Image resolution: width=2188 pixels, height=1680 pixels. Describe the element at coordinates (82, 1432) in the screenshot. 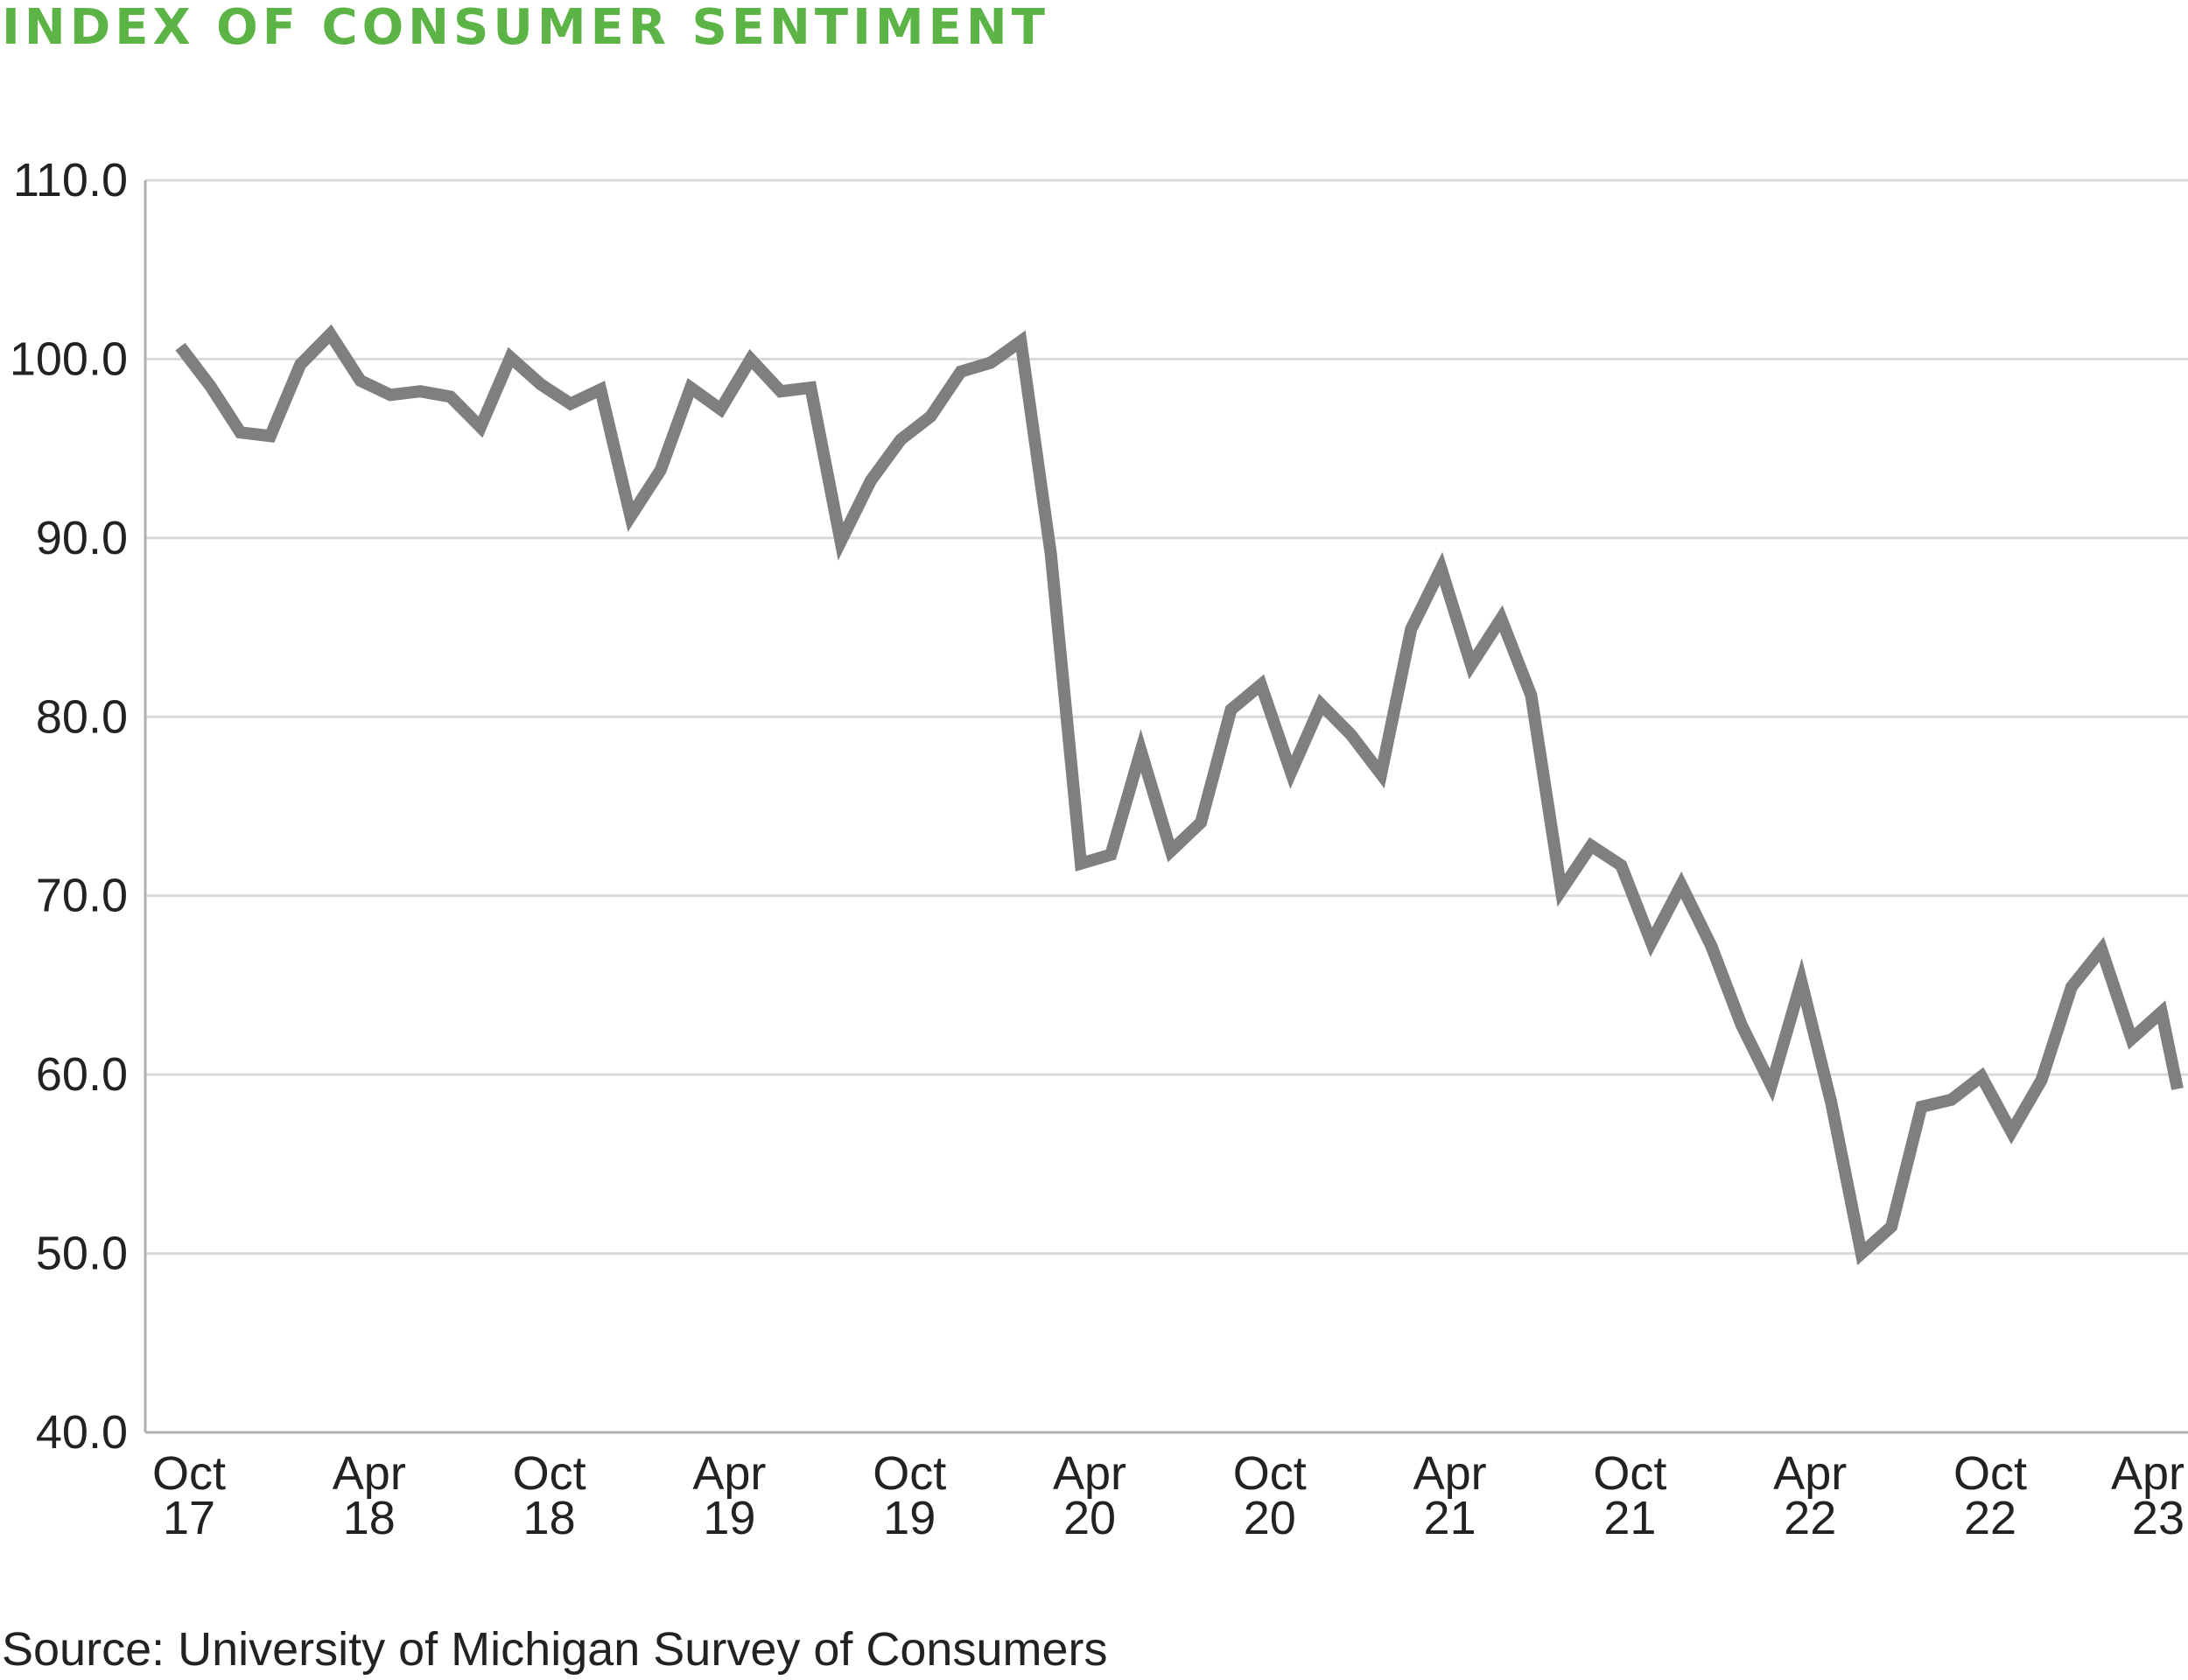

I see `y-tick-label: 40.0` at that location.